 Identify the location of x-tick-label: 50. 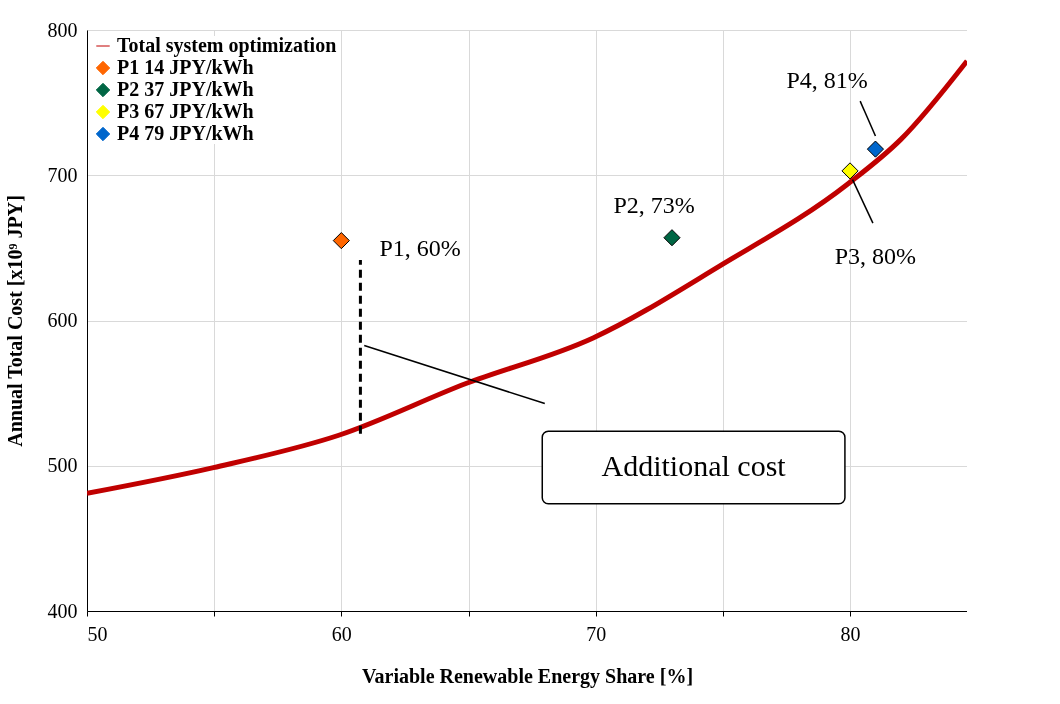
(97, 633).